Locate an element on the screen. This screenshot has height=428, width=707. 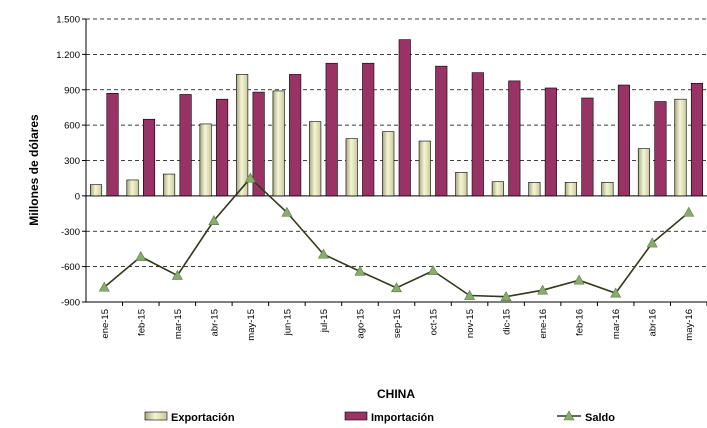
legend-label-saldo: Saldo is located at coordinates (600, 418).